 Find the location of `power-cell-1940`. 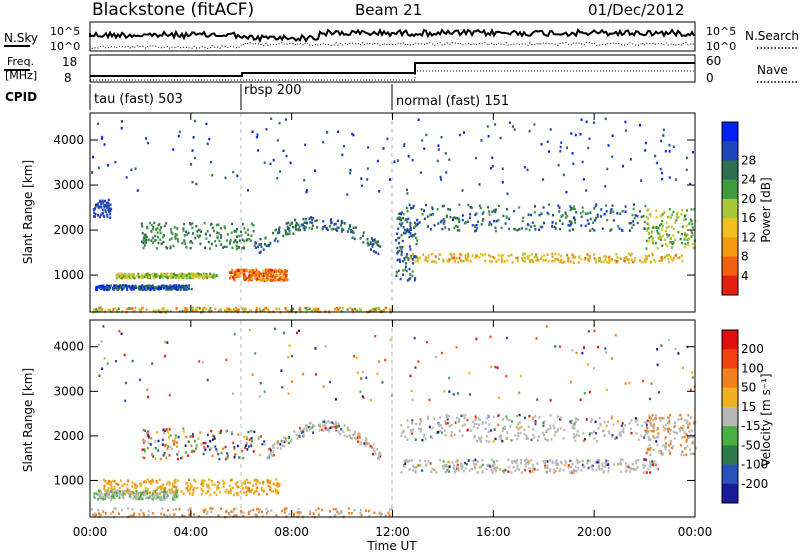

power-cell-1940 is located at coordinates (410, 230).